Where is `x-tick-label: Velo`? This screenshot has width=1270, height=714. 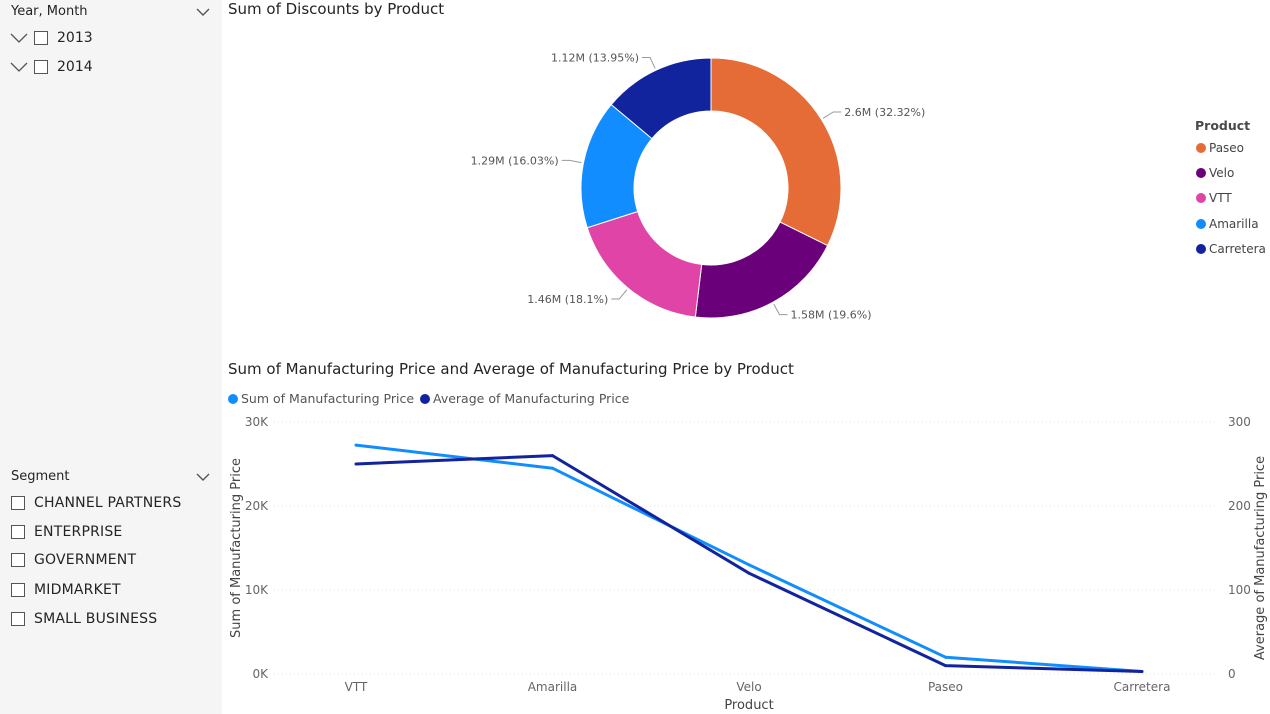
x-tick-label: Velo is located at coordinates (748, 687).